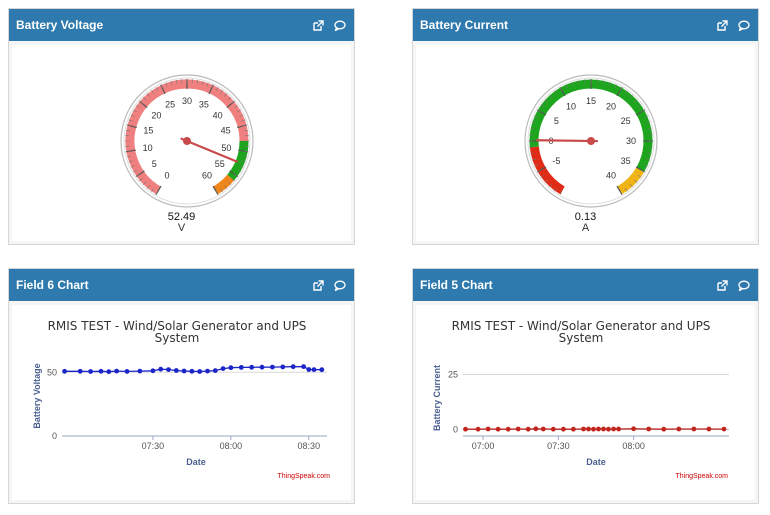  I want to click on gauge-needle, so click(567, 141).